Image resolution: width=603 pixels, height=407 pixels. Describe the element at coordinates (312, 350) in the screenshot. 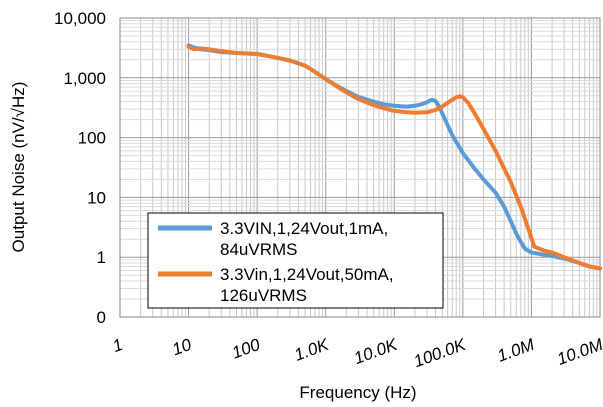

I see `x-tick-label: 1.0K` at that location.